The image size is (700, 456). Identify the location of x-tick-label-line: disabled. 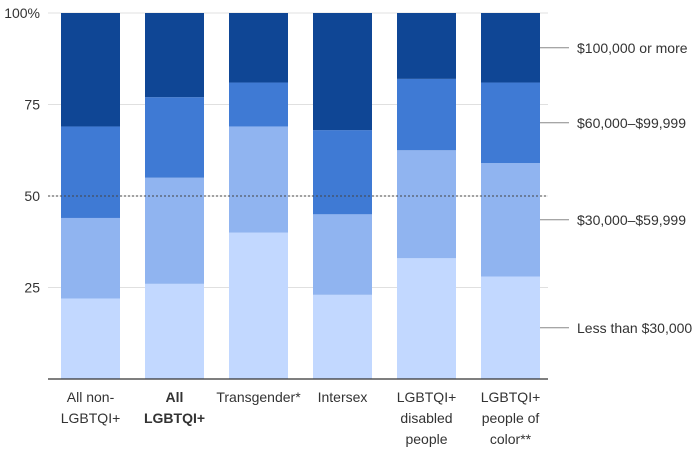
(426, 418).